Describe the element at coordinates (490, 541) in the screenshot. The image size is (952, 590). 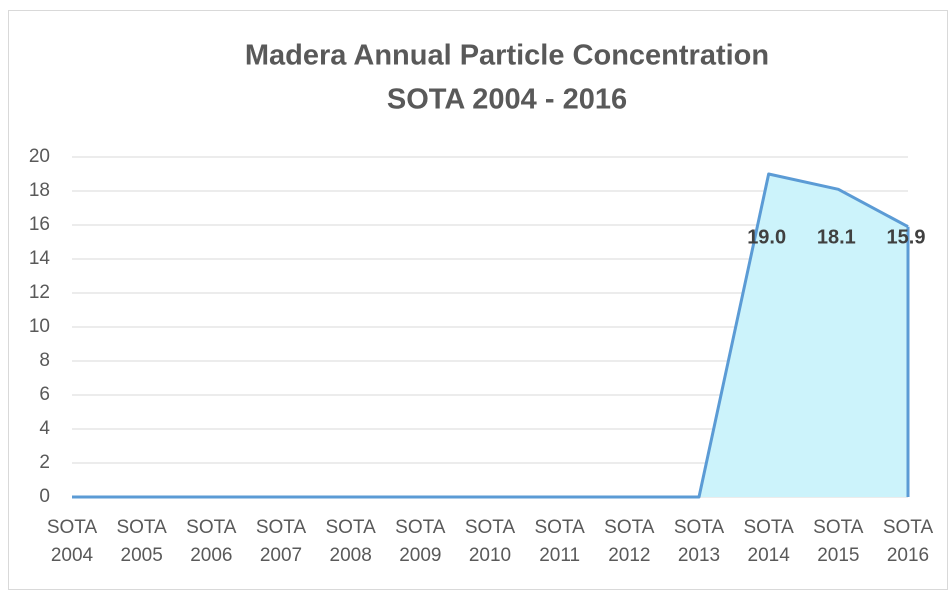
I see `x-tick-label: SOTA 2010` at that location.